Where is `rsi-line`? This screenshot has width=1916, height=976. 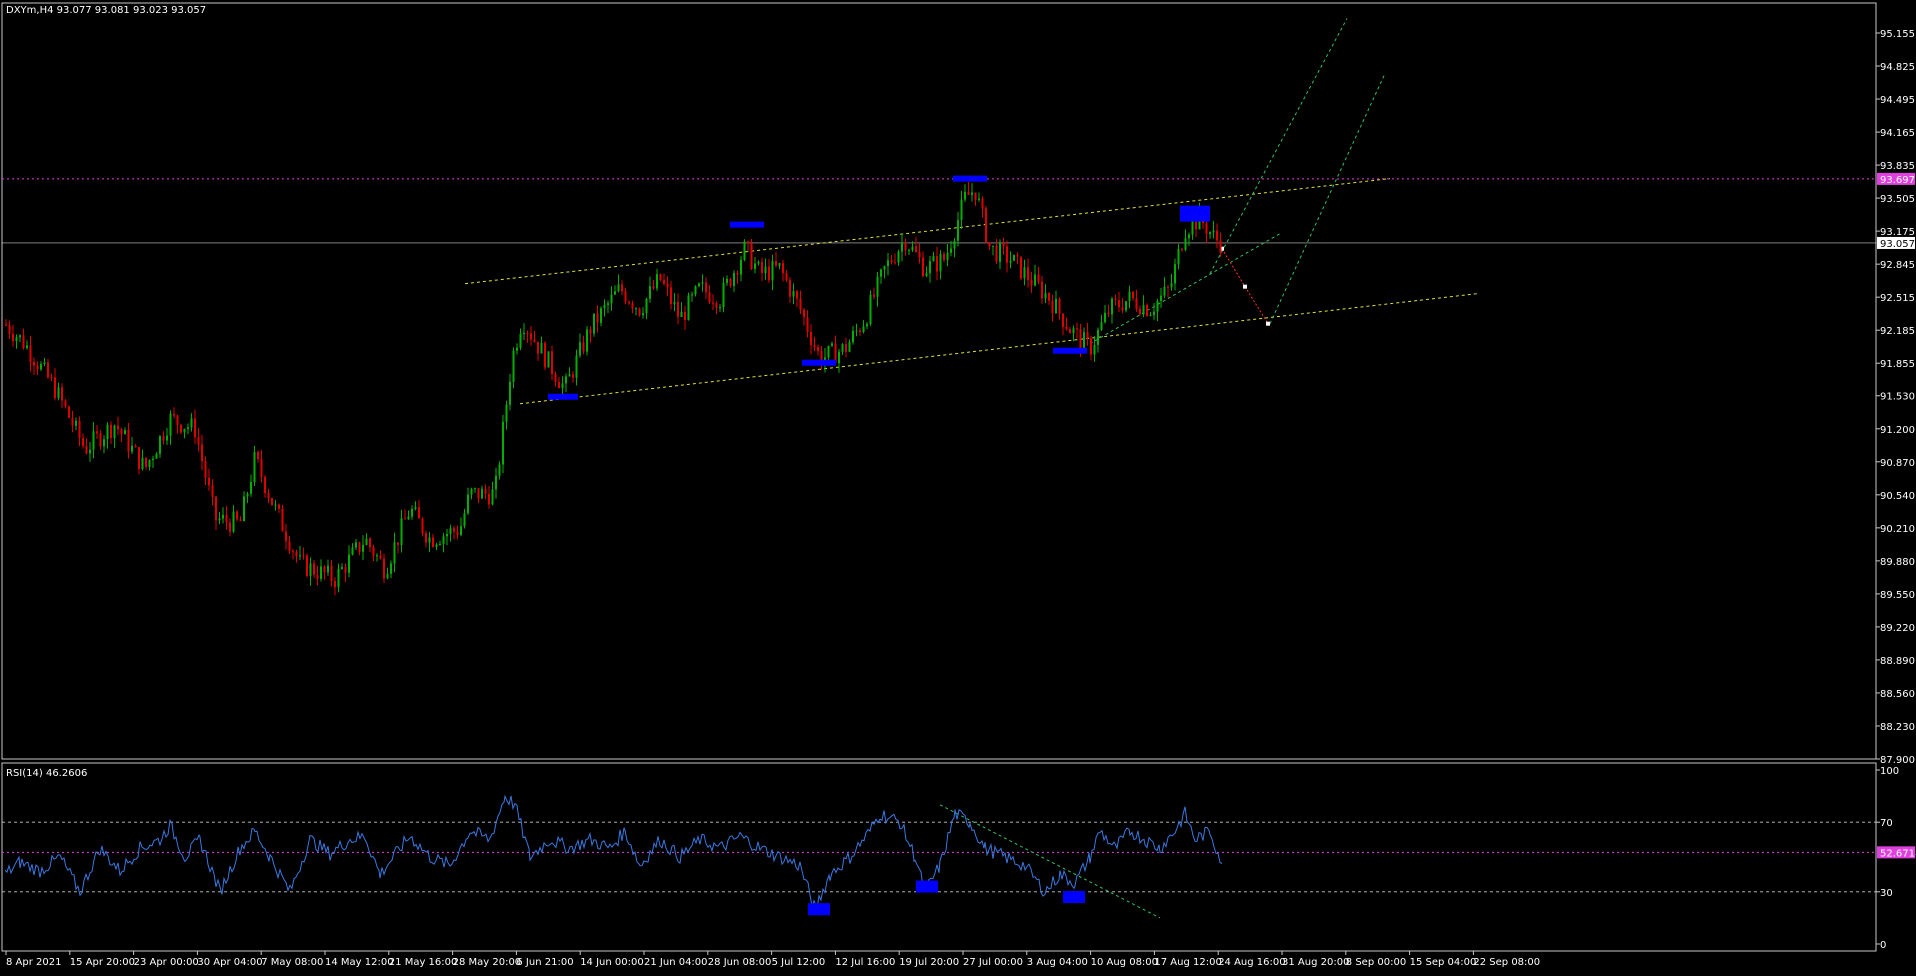
rsi-line is located at coordinates (613, 852).